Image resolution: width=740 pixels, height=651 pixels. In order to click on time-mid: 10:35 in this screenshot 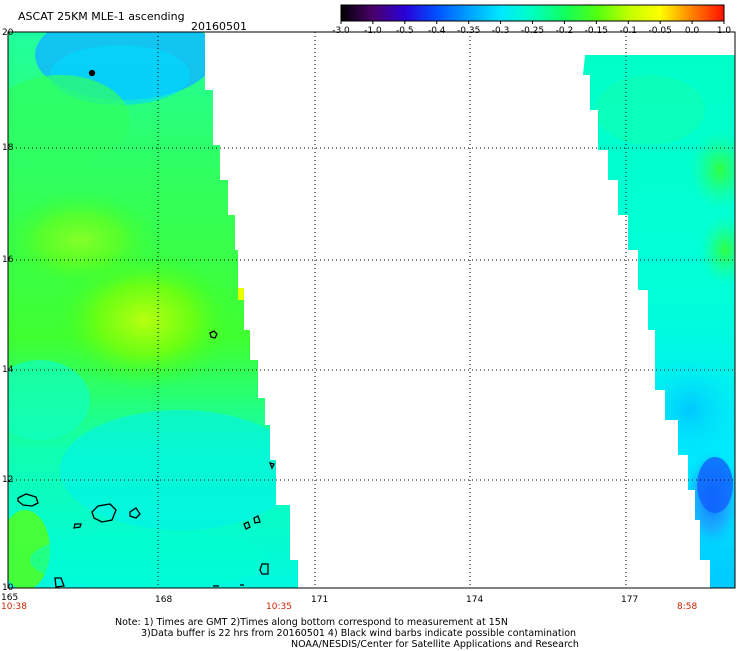, I will do `click(279, 607)`.